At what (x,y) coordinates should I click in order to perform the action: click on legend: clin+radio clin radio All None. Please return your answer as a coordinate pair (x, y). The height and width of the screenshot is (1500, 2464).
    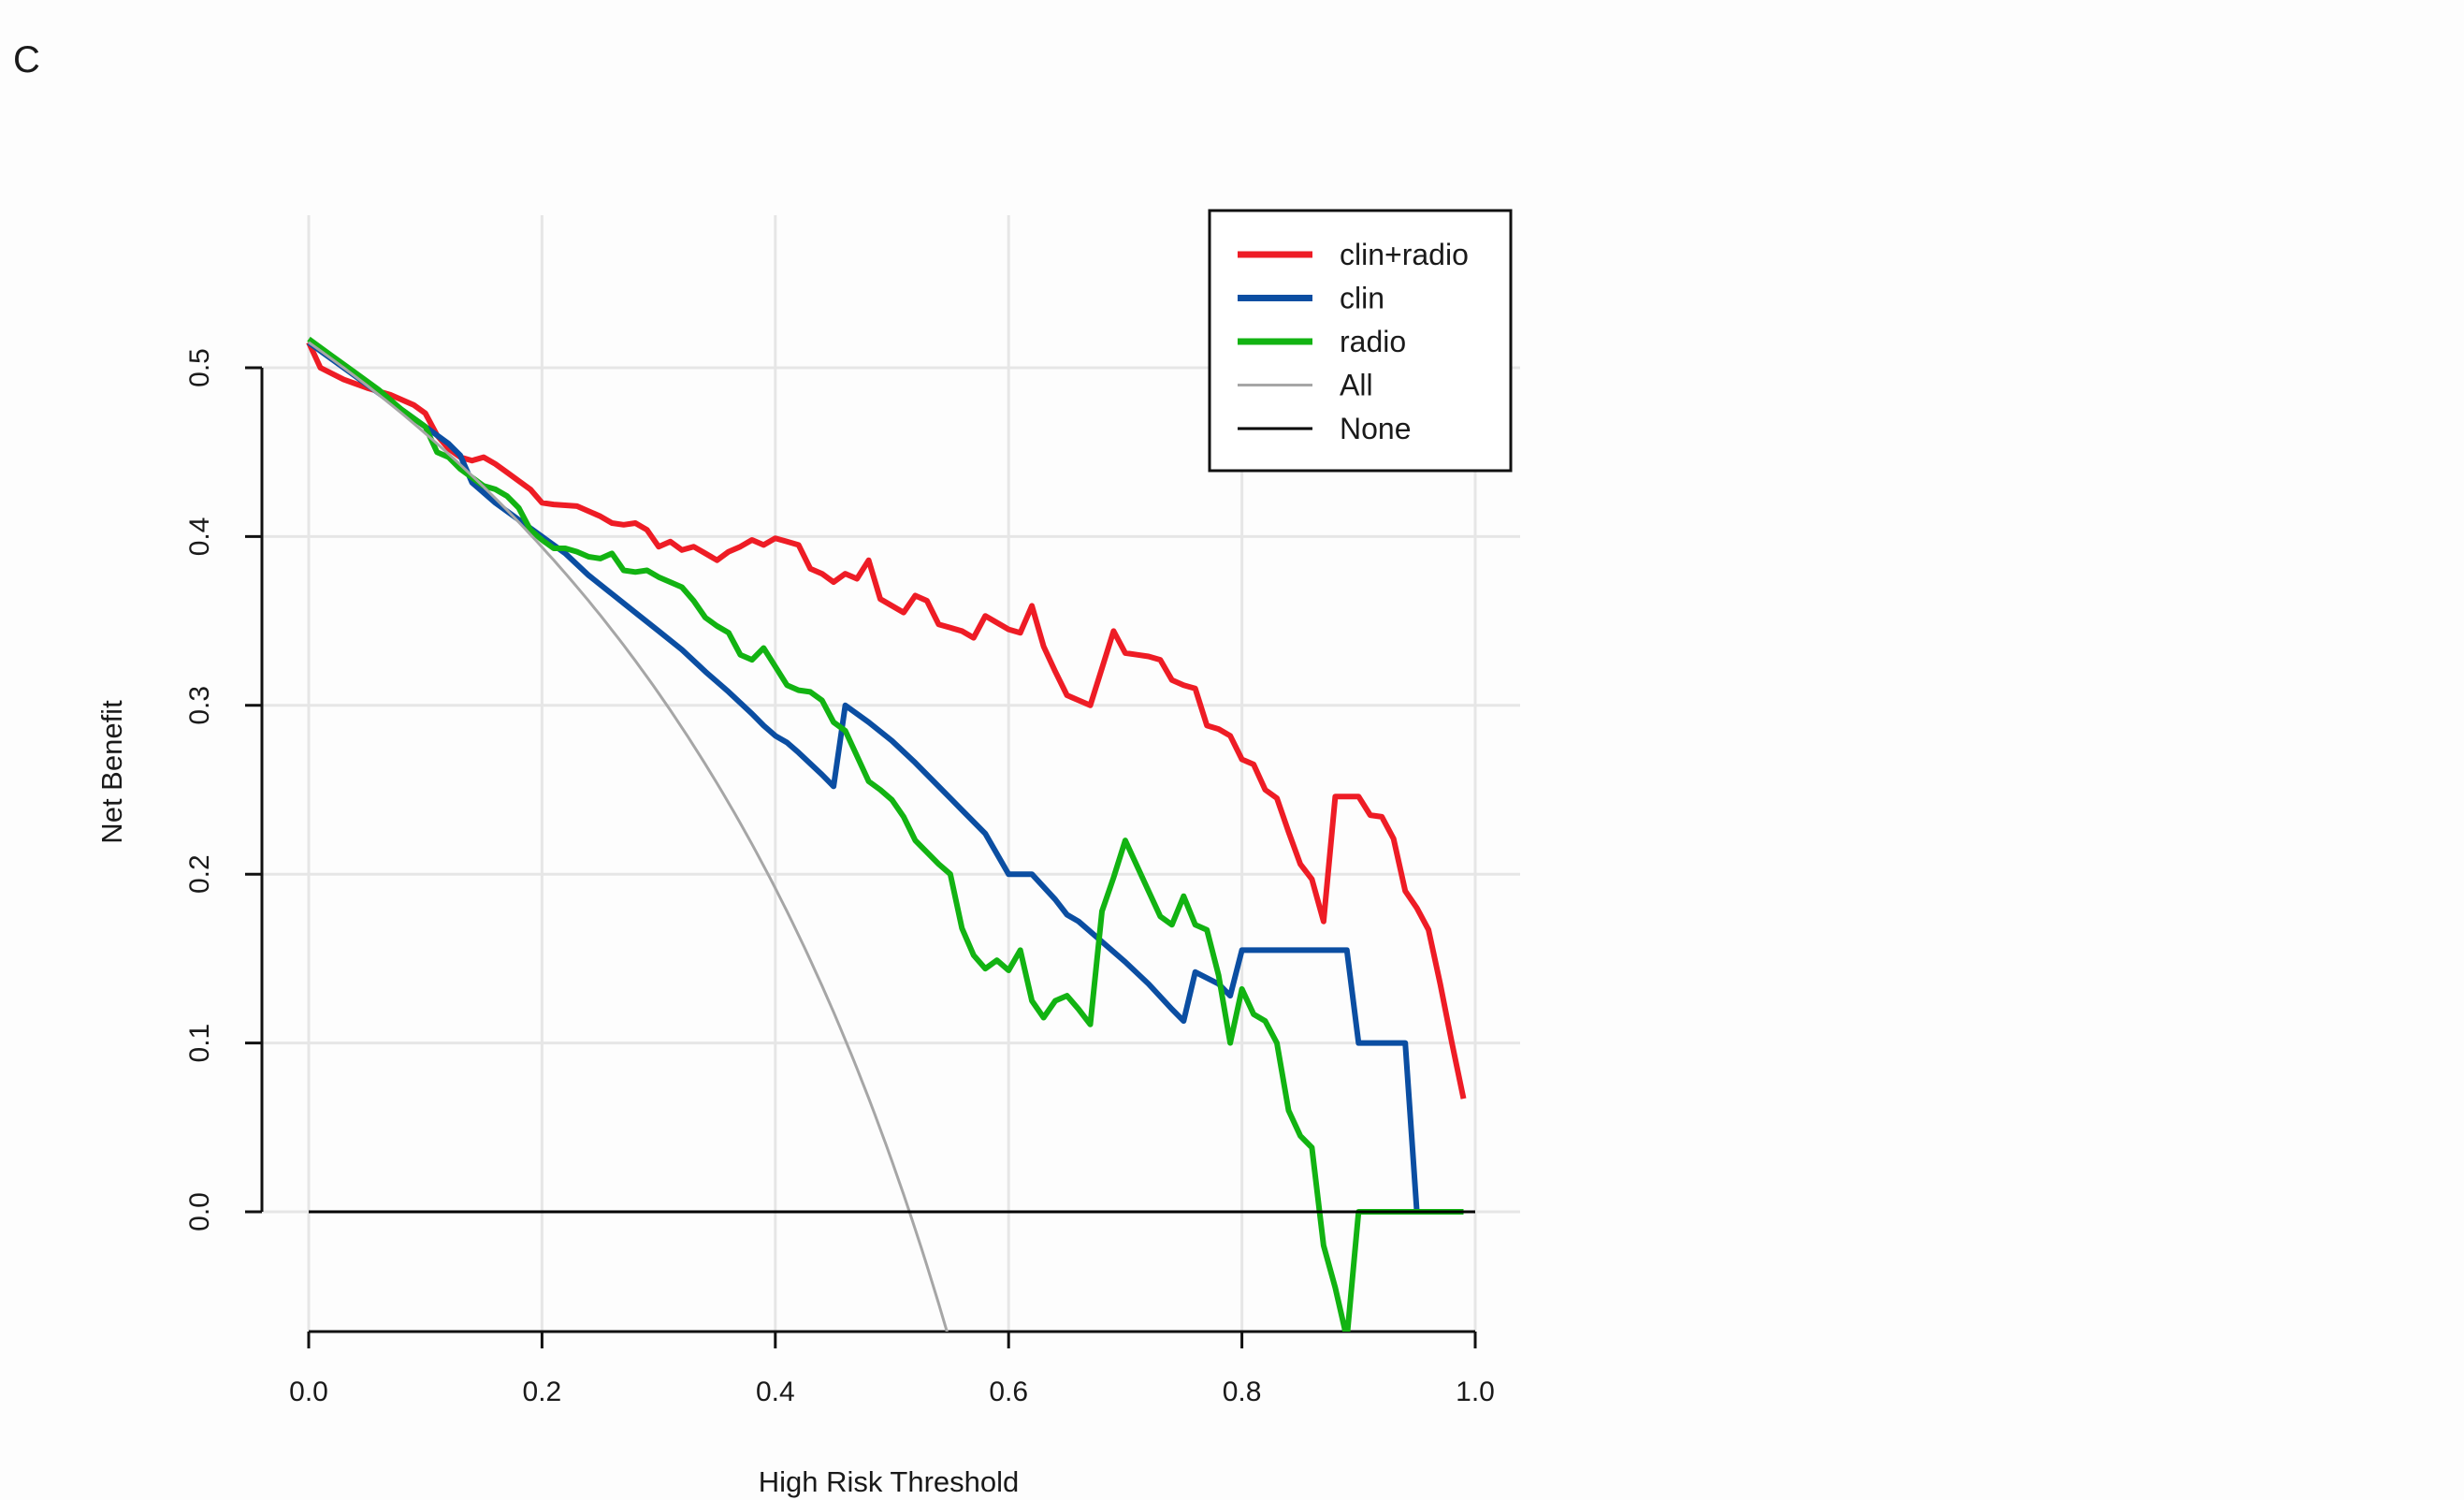
    Looking at the image, I should click on (1360, 341).